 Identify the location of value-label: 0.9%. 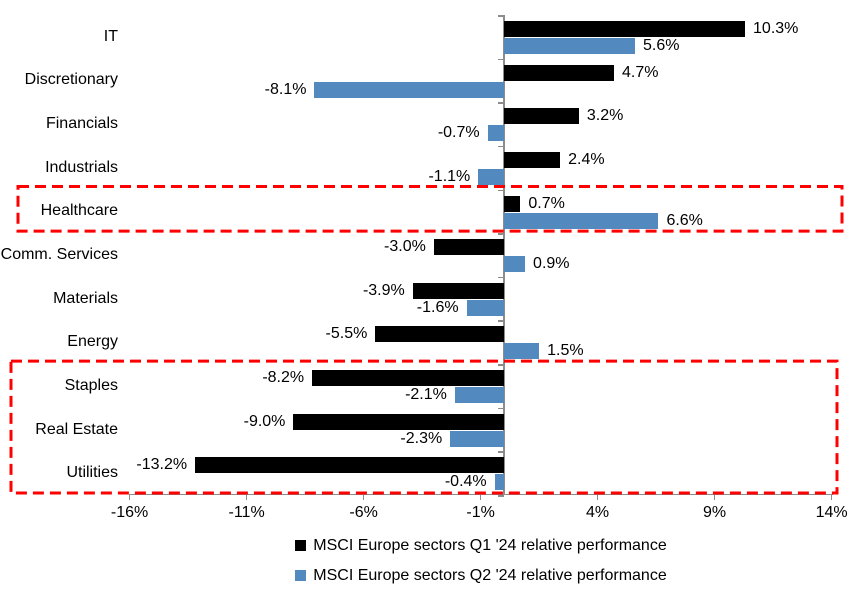
(551, 264).